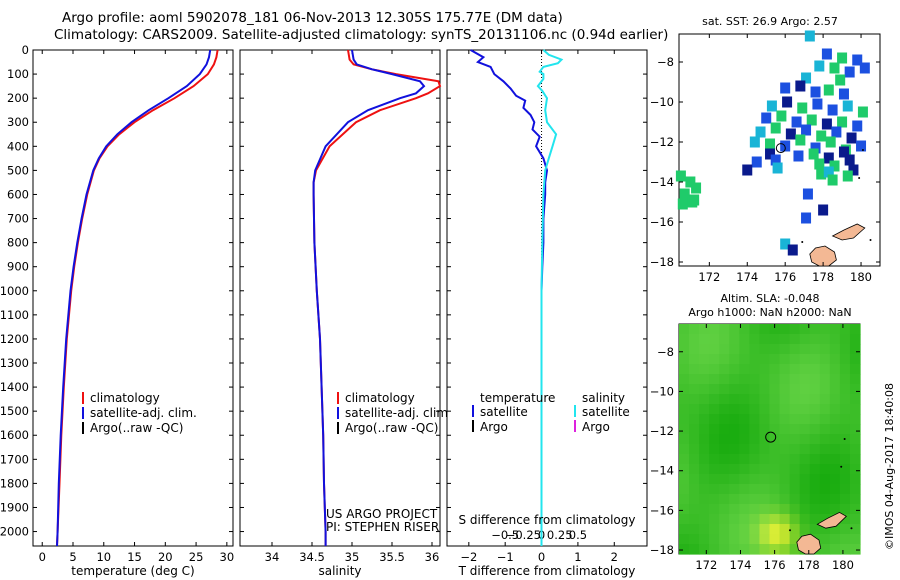 This screenshot has width=900, height=580. Describe the element at coordinates (547, 571) in the screenshot. I see `t-difference-label: T difference from climatology` at that location.